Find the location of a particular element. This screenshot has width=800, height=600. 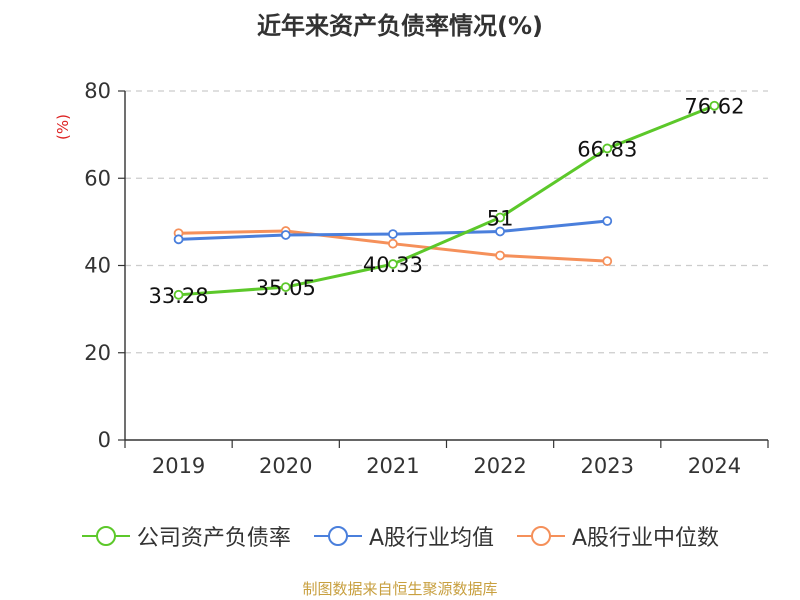

x-tick-label-0: 2019 is located at coordinates (178, 466).